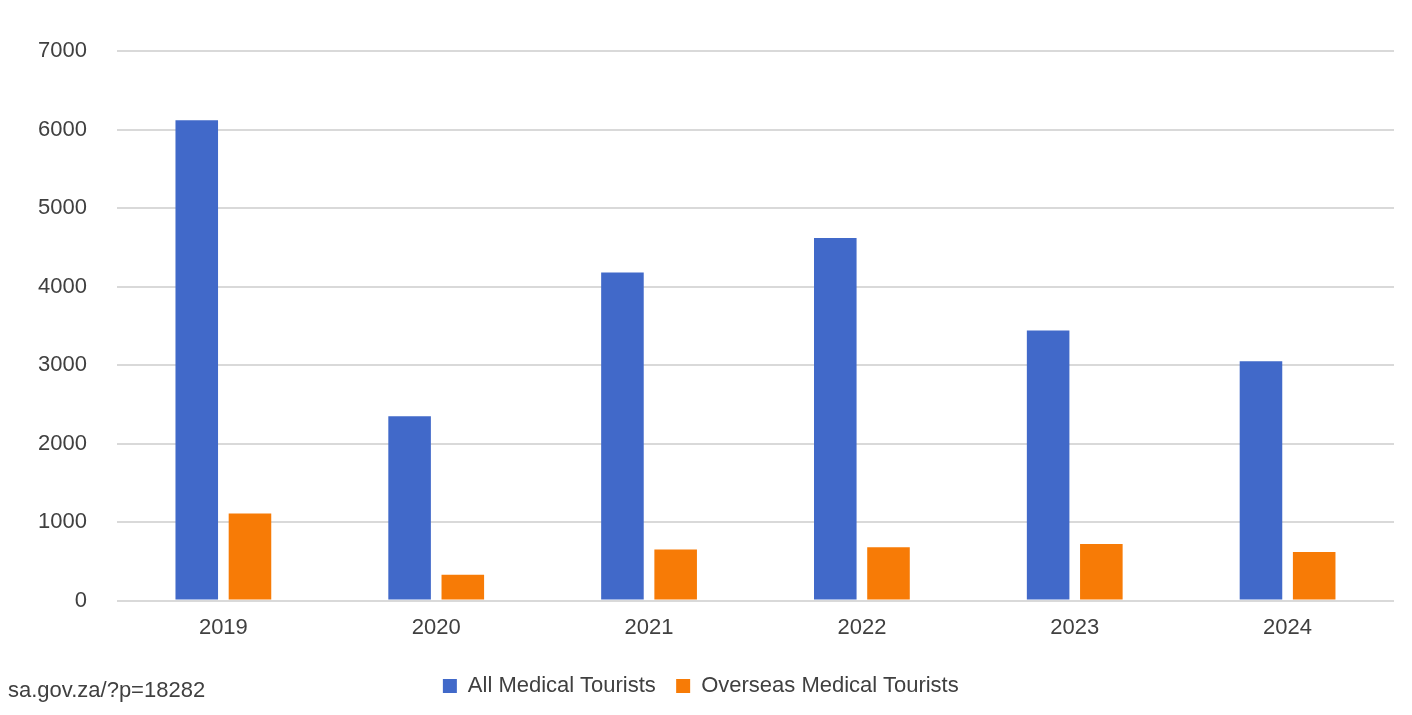 The image size is (1412, 715). Describe the element at coordinates (62, 50) in the screenshot. I see `y-tick-label: 7000` at that location.